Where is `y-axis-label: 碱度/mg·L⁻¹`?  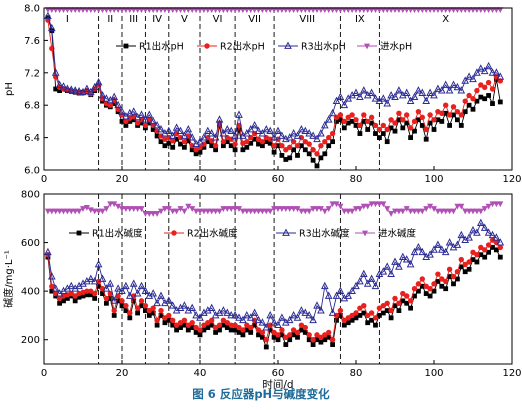 y-axis-label: 碱度/mg·L⁻¹ is located at coordinates (8, 279).